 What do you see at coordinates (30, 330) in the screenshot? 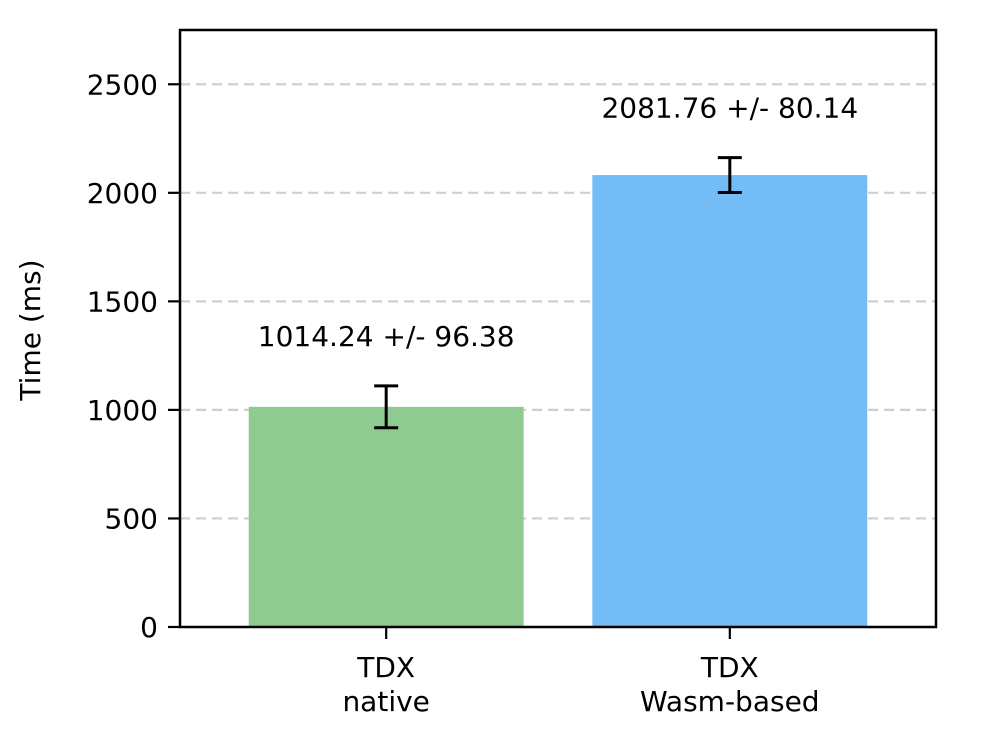
I see `y-axis-label: Time (ms)` at bounding box center [30, 330].